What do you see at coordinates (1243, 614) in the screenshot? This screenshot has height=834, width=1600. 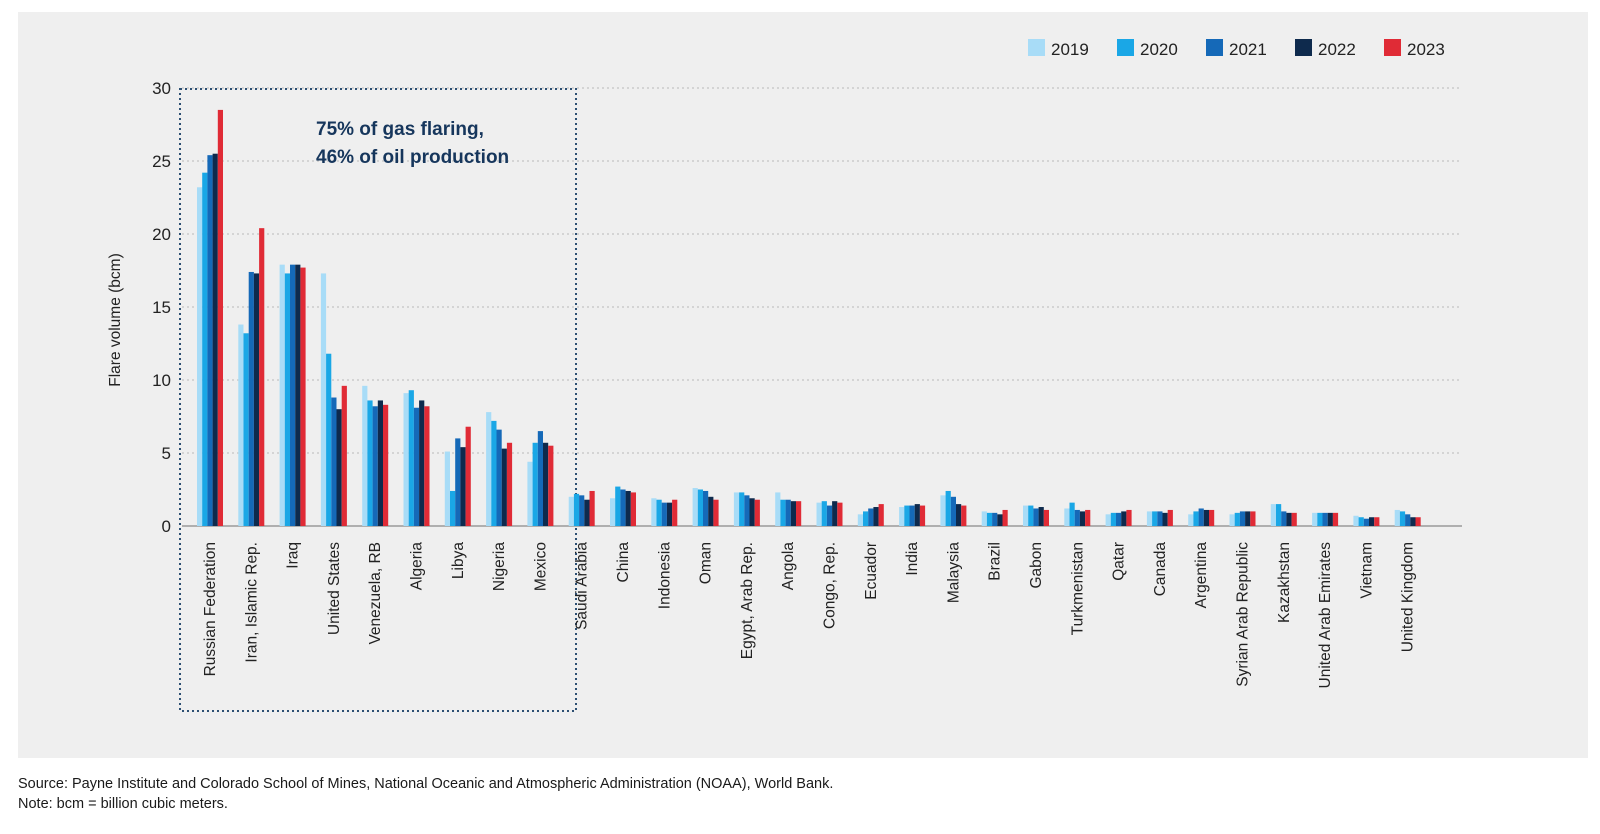 I see `category-label: Syrian Arab Republic` at bounding box center [1243, 614].